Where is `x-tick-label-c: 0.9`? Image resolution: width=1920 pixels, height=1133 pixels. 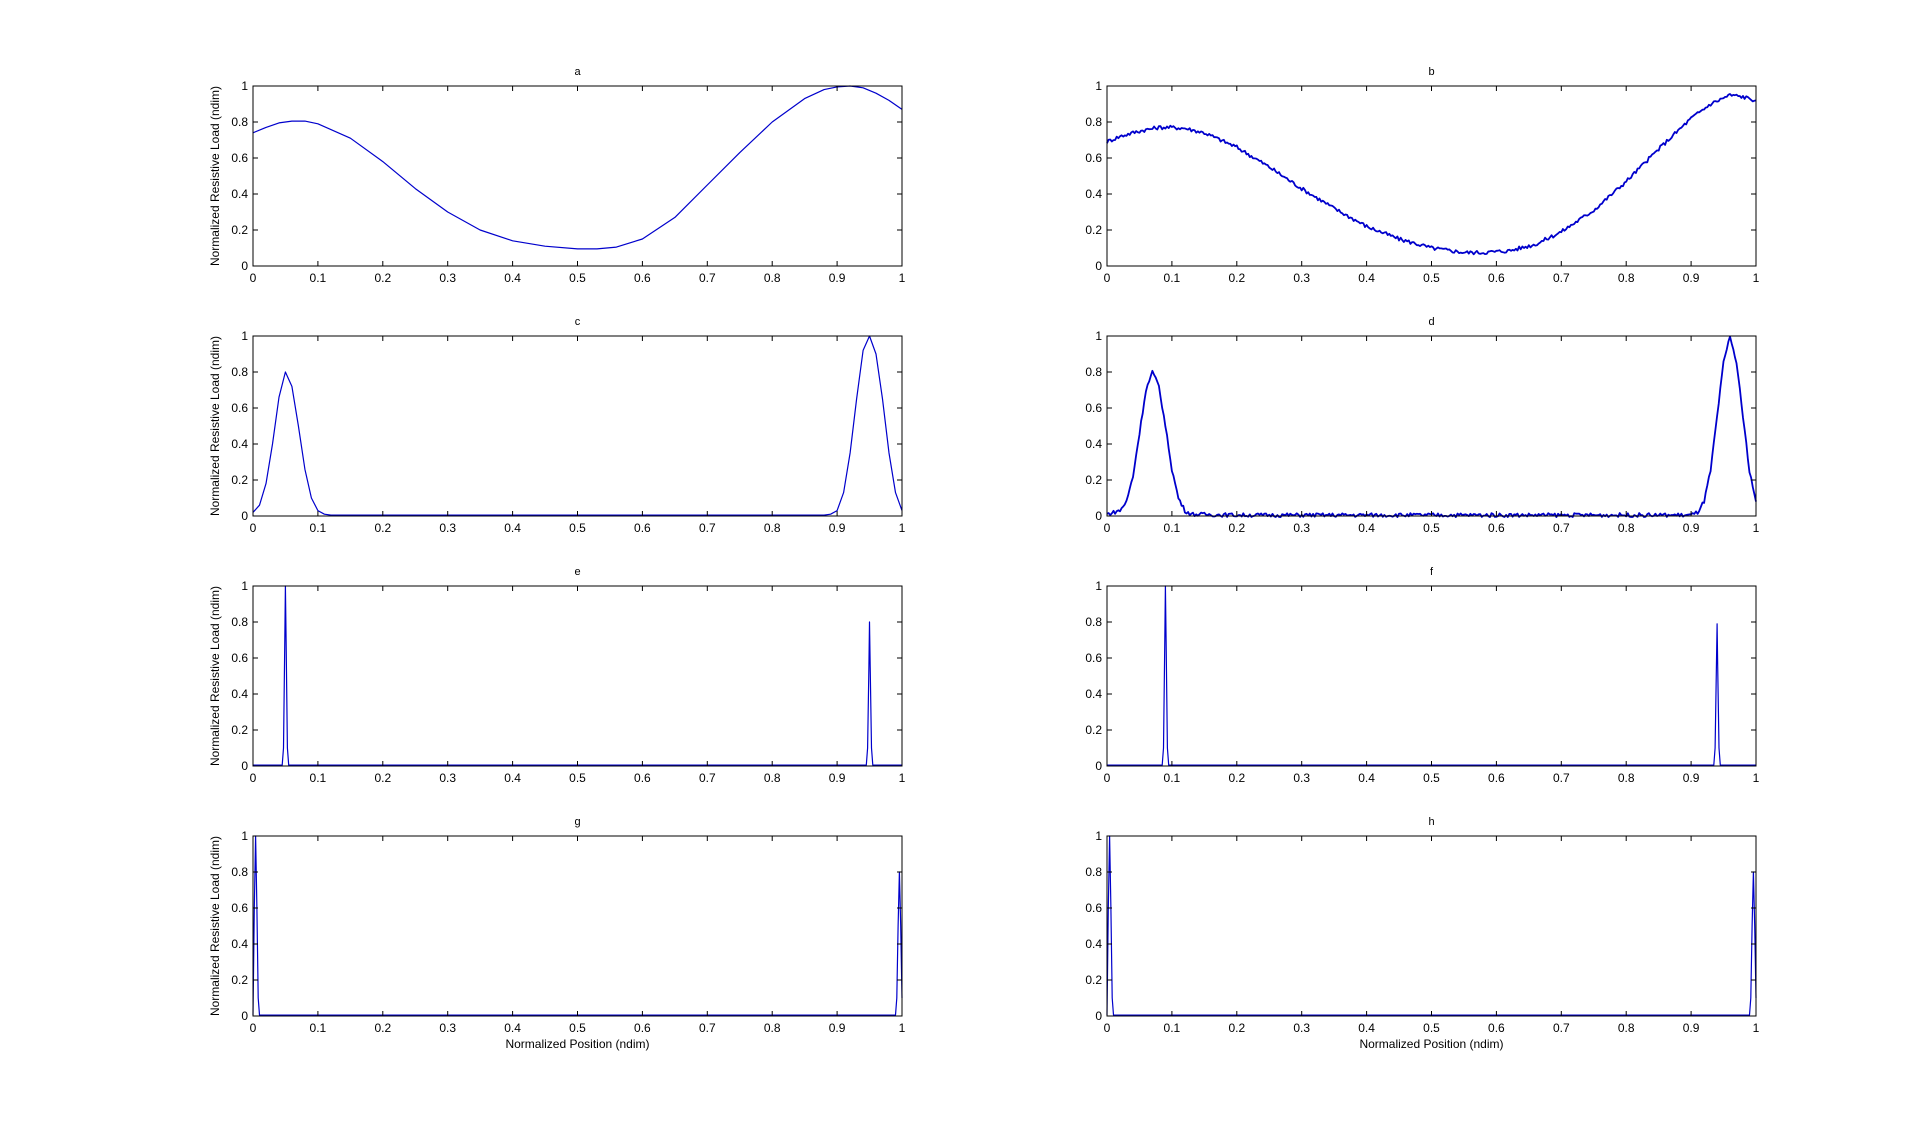 x-tick-label-c: 0.9 is located at coordinates (837, 528).